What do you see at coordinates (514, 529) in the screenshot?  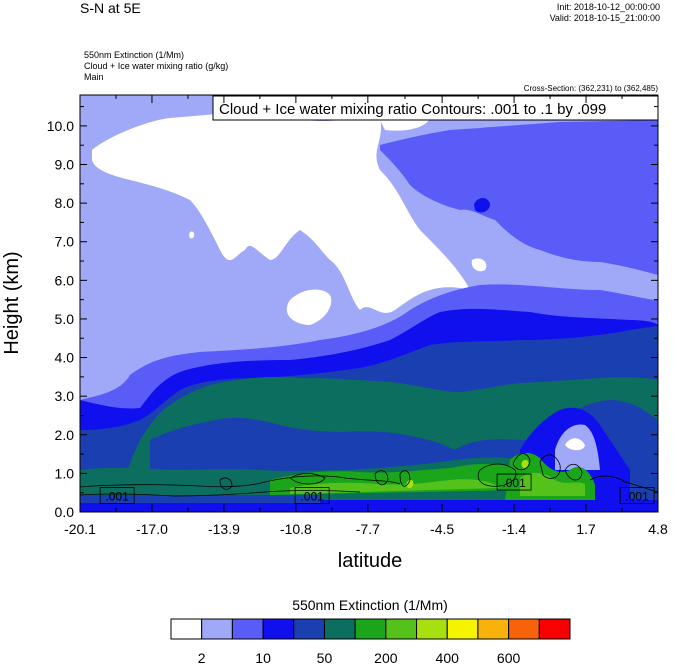 I see `x-tick-label: -1.4` at bounding box center [514, 529].